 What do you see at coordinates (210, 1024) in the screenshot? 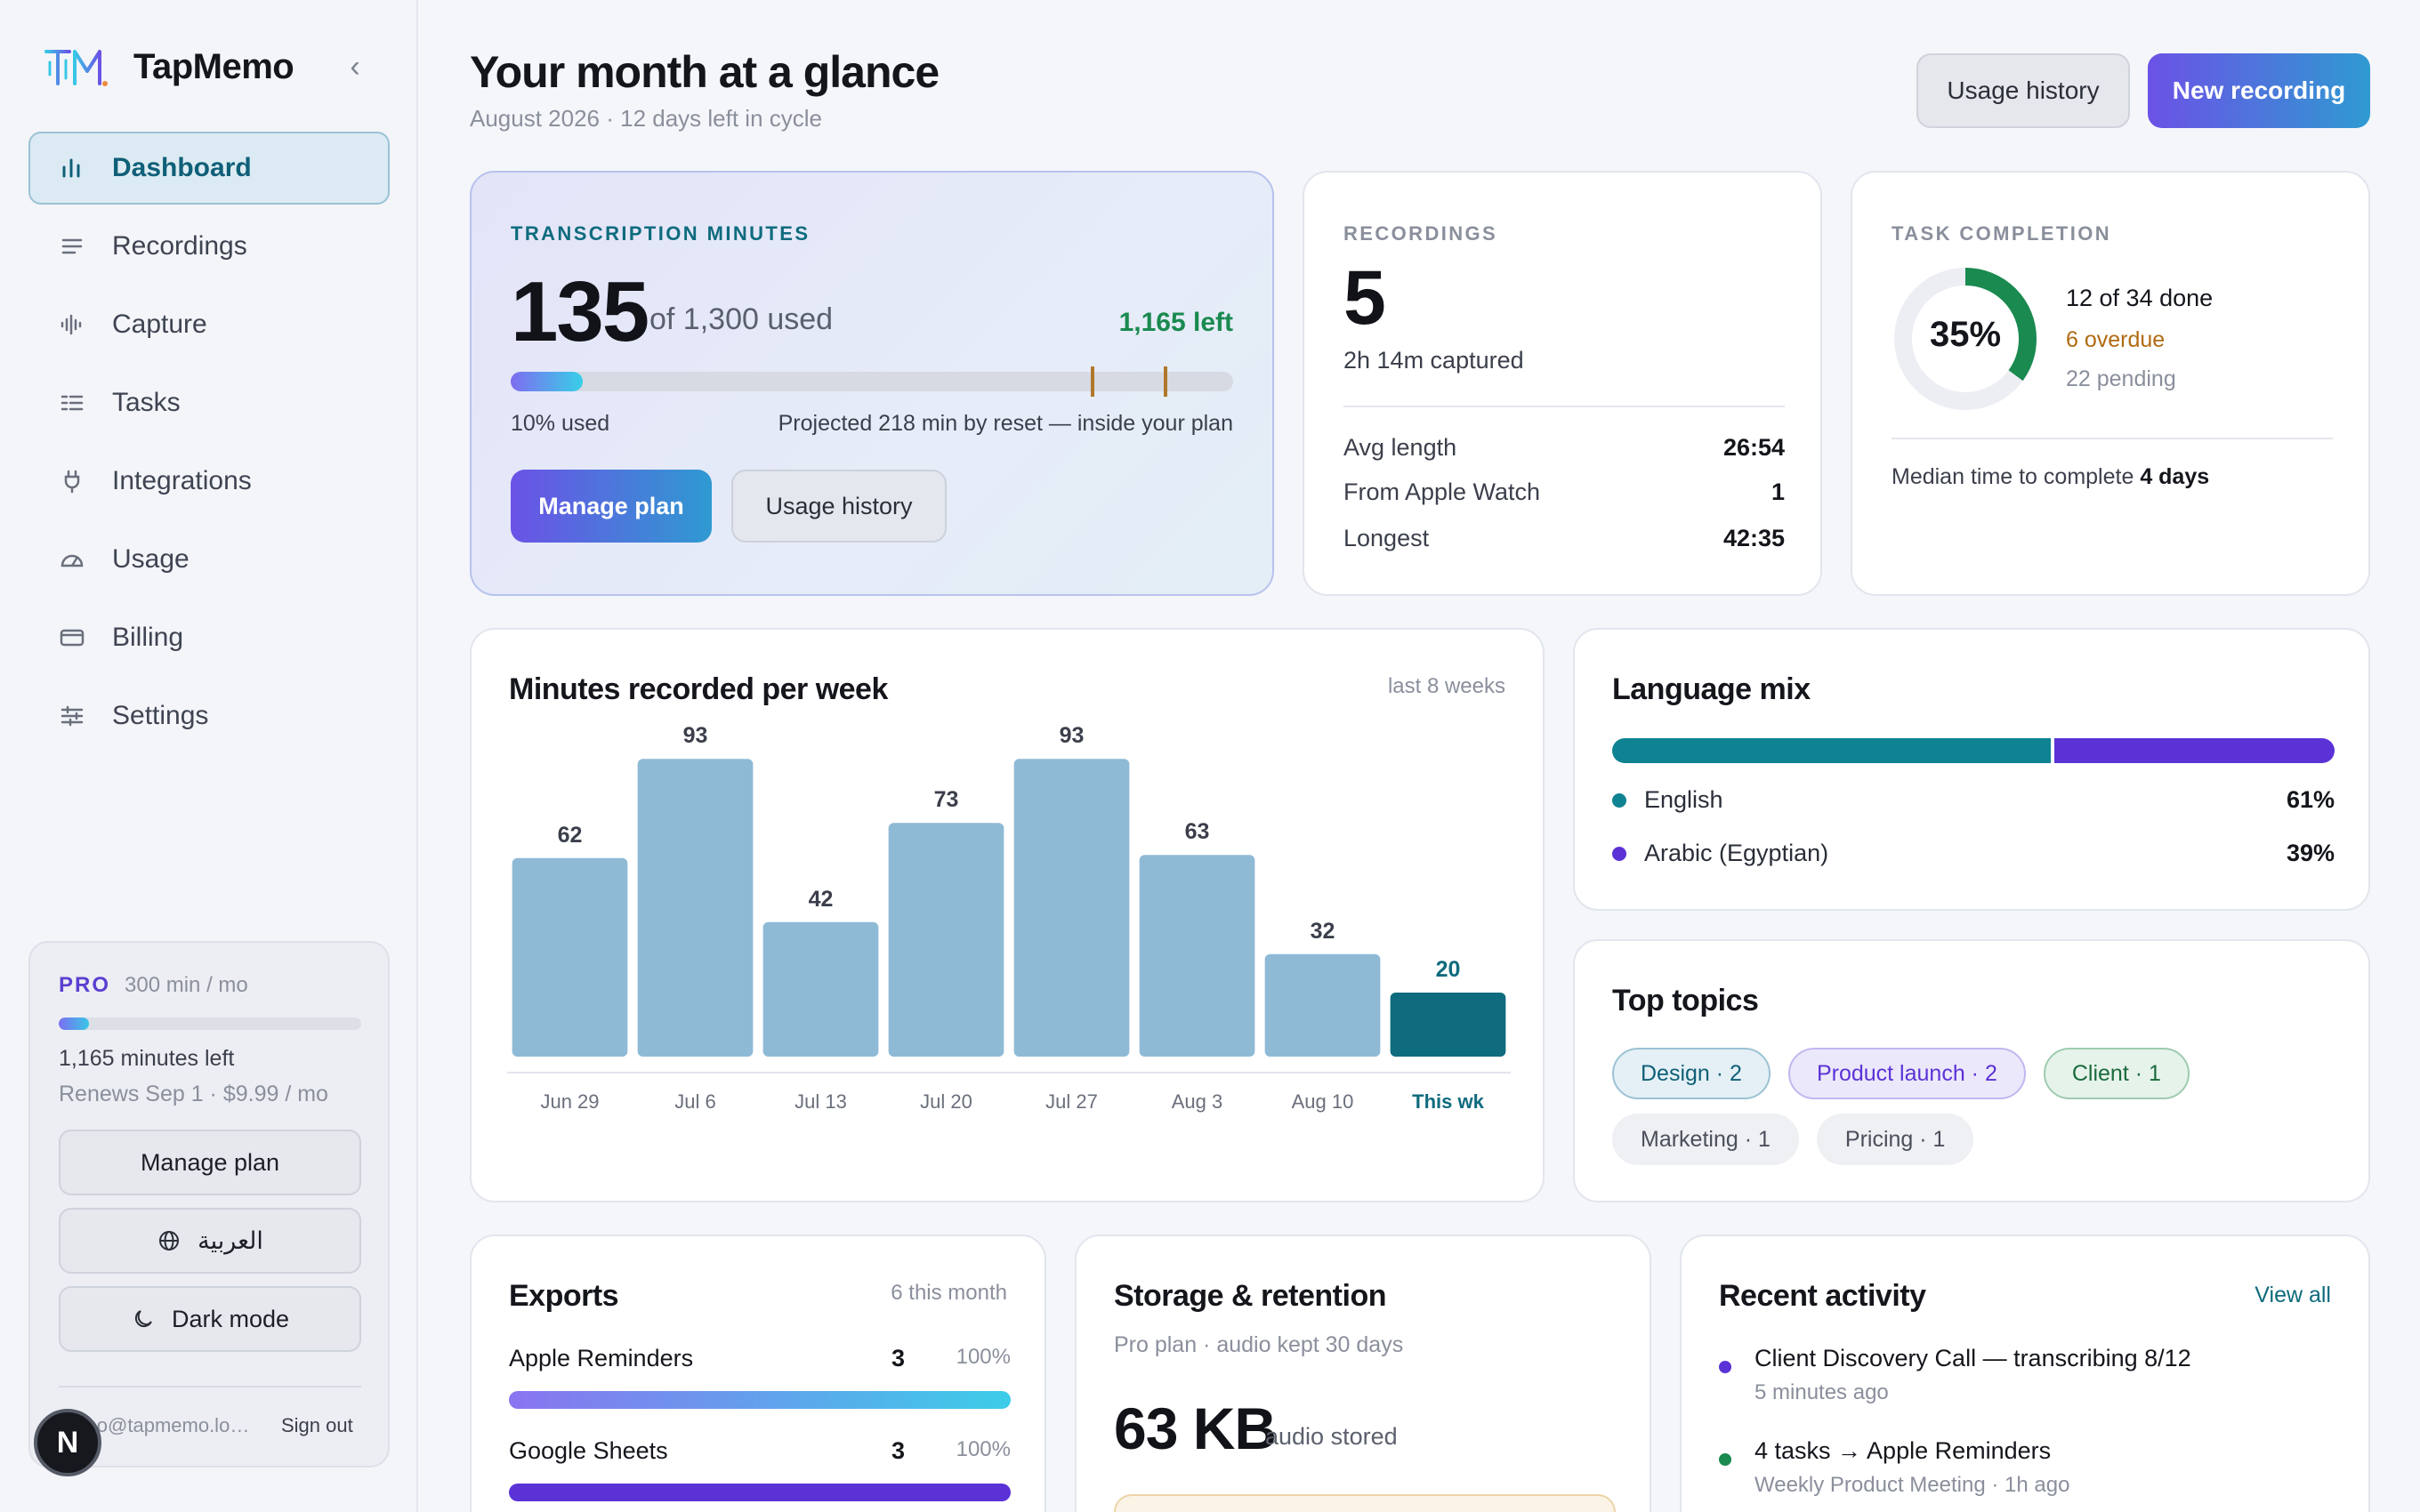
I see `plan-usage-bar` at bounding box center [210, 1024].